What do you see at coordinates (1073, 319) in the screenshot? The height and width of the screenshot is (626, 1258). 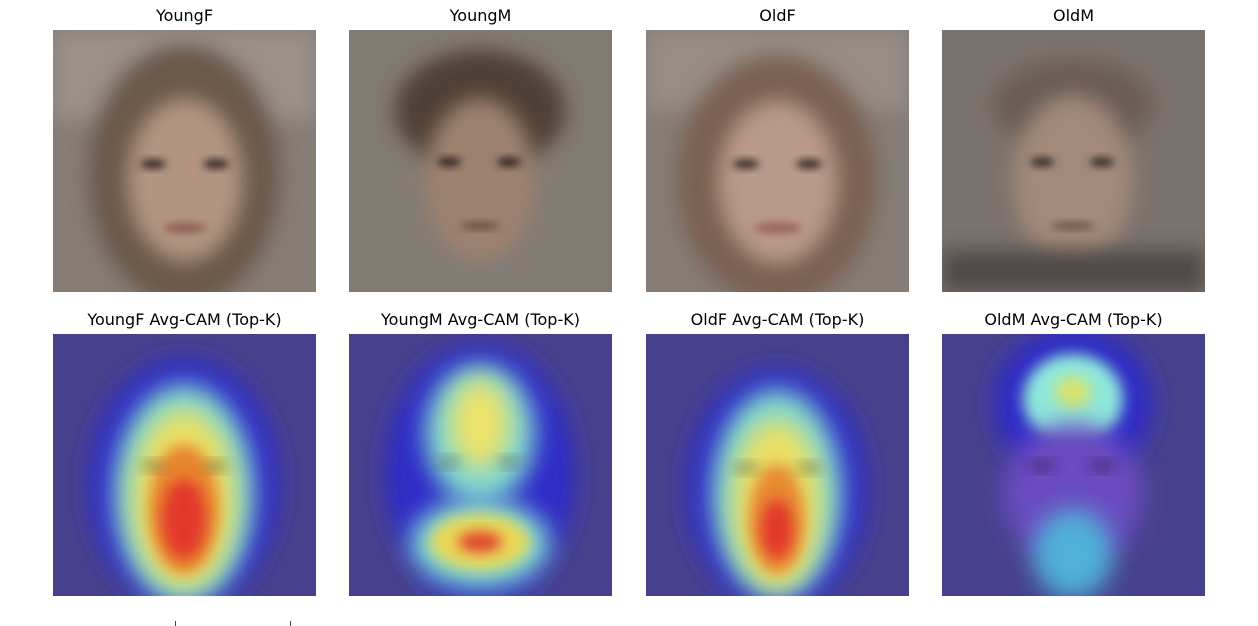 I see `panel-title-oldm-cam: OldM Avg-CAM (Top-K)` at bounding box center [1073, 319].